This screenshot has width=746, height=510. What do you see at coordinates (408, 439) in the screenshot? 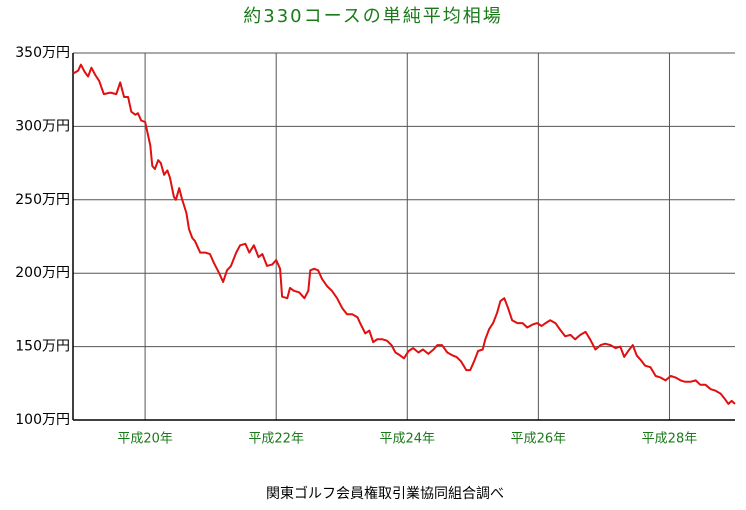
I see `x-tick-label: 平成24年` at bounding box center [408, 439].